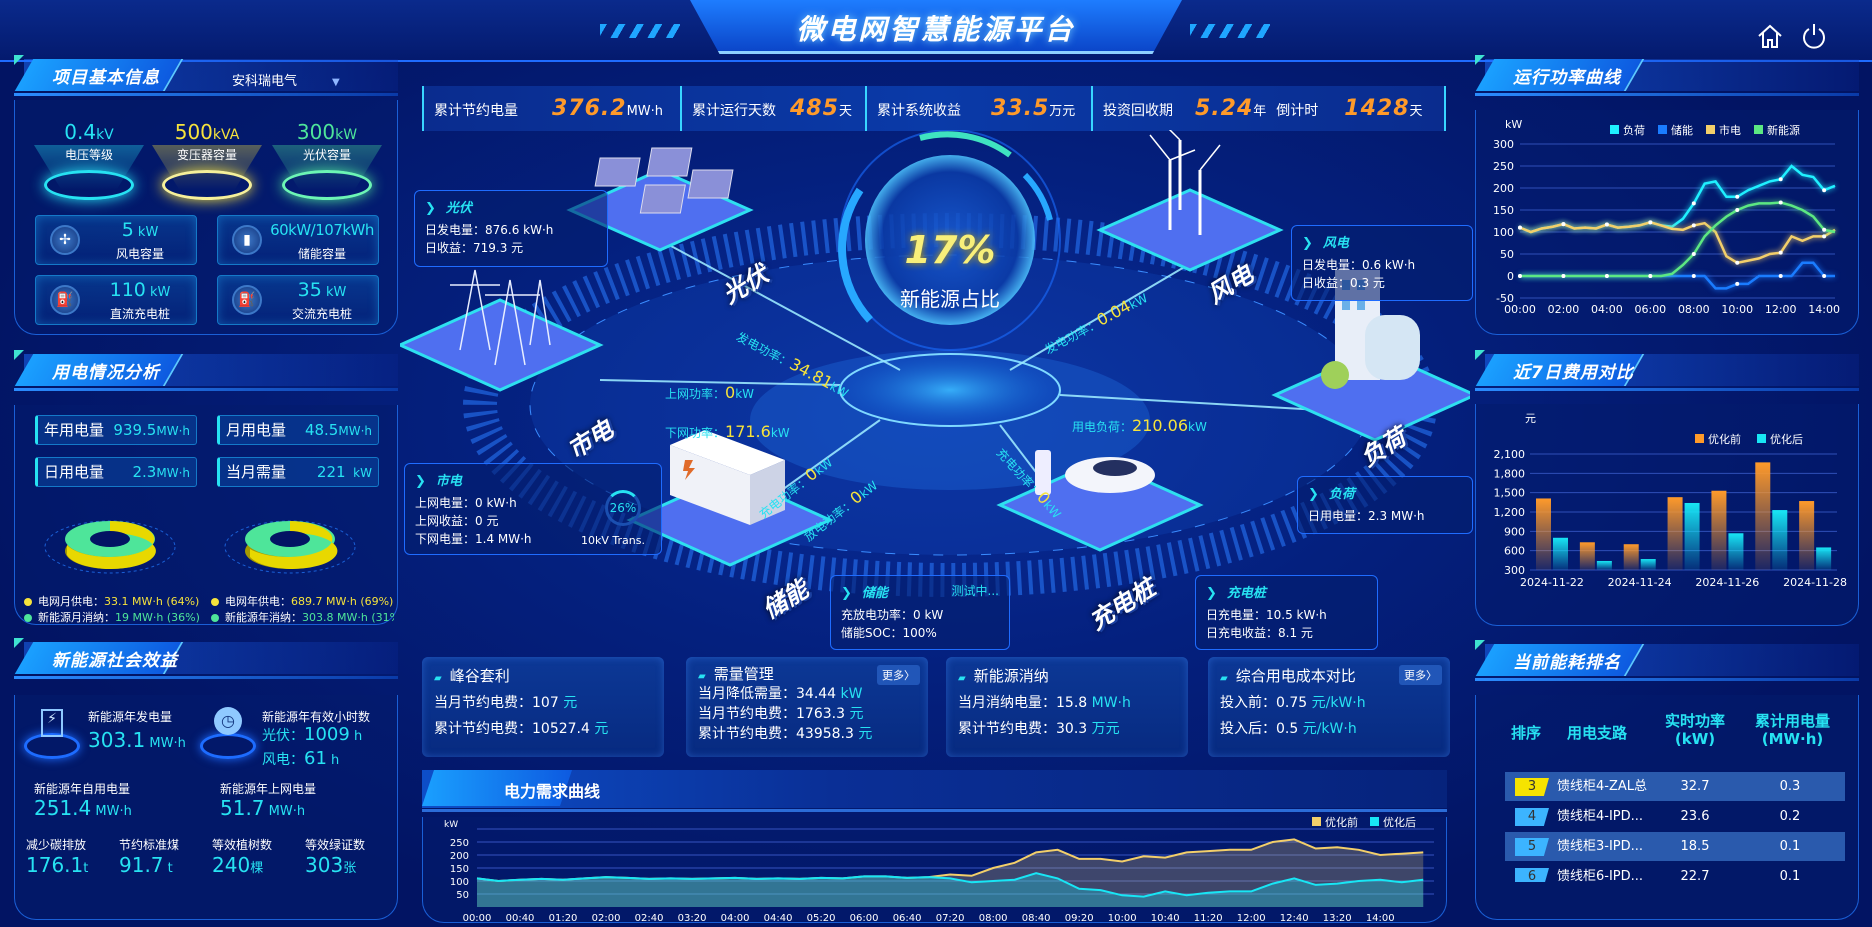  Describe the element at coordinates (950, 250) in the screenshot. I see `renewable-ratio: 17%` at that location.